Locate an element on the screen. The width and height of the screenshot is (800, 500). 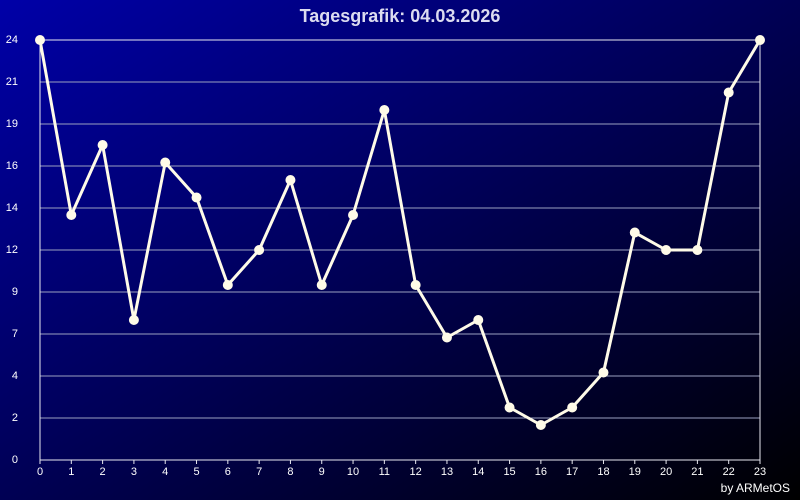
y-tick-label: 0 is located at coordinates (15, 460).